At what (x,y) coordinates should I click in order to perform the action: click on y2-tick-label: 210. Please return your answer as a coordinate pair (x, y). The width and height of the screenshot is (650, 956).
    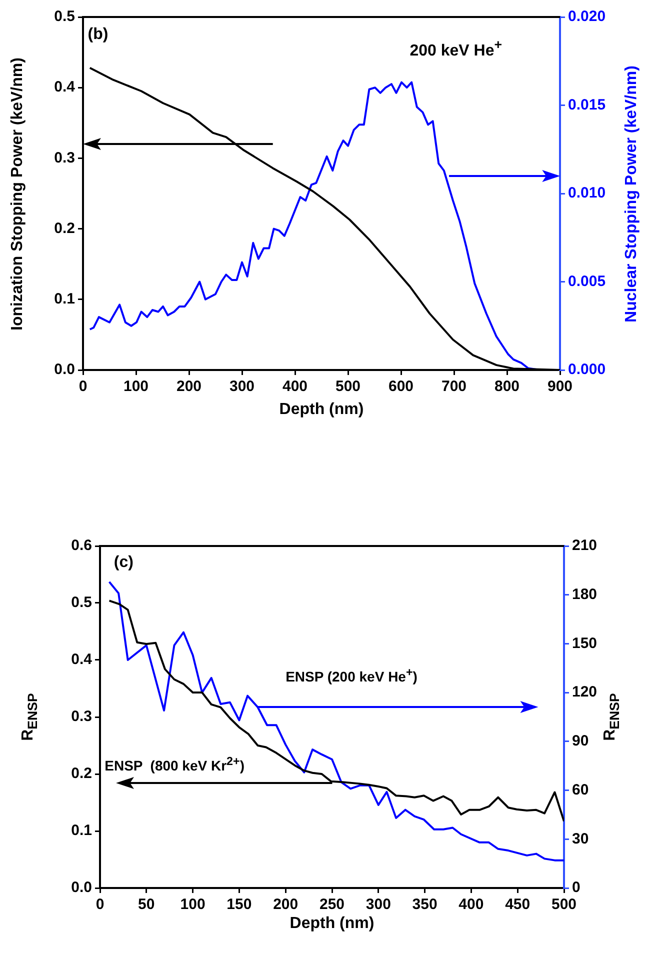
    Looking at the image, I should click on (585, 545).